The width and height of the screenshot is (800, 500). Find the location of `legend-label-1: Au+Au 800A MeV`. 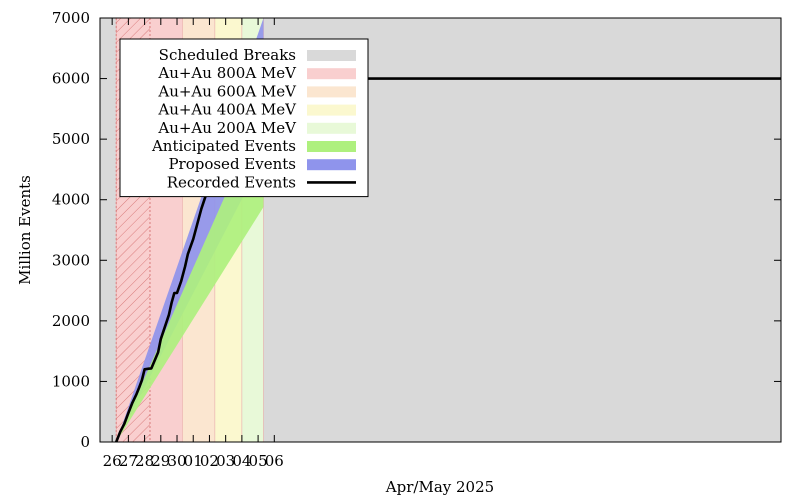

legend-label-1: Au+Au 800A MeV is located at coordinates (227, 73).